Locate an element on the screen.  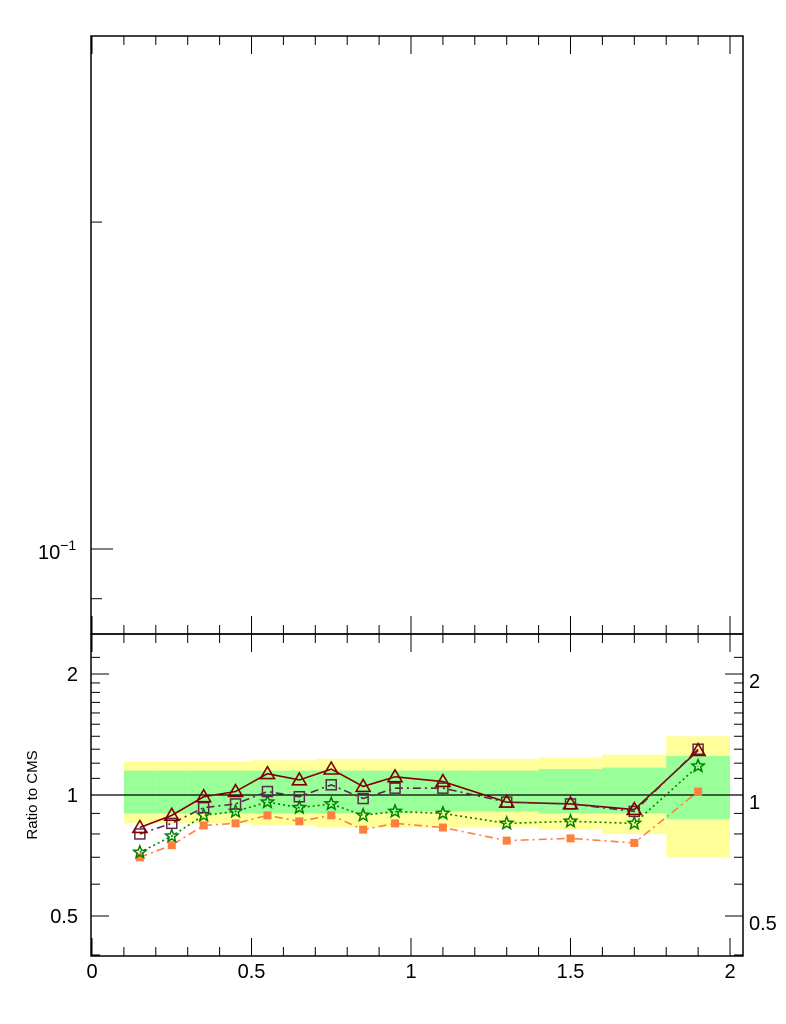
ratio-x-tick-label: 1 is located at coordinates (410, 972).